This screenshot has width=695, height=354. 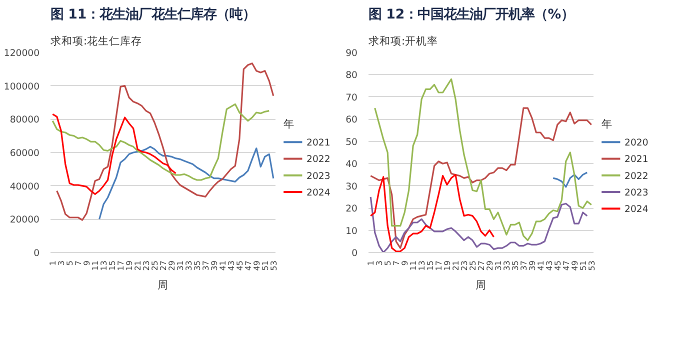 I want to click on y-tick-label: 20, so click(x=352, y=209).